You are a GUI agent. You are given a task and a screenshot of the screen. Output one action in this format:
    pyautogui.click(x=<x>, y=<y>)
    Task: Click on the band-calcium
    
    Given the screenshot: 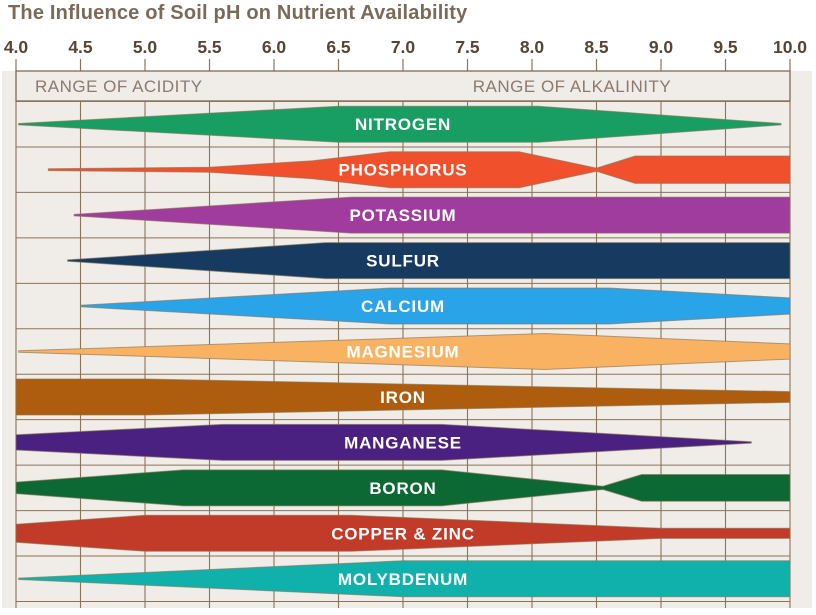 What is the action you would take?
    pyautogui.click(x=435, y=306)
    